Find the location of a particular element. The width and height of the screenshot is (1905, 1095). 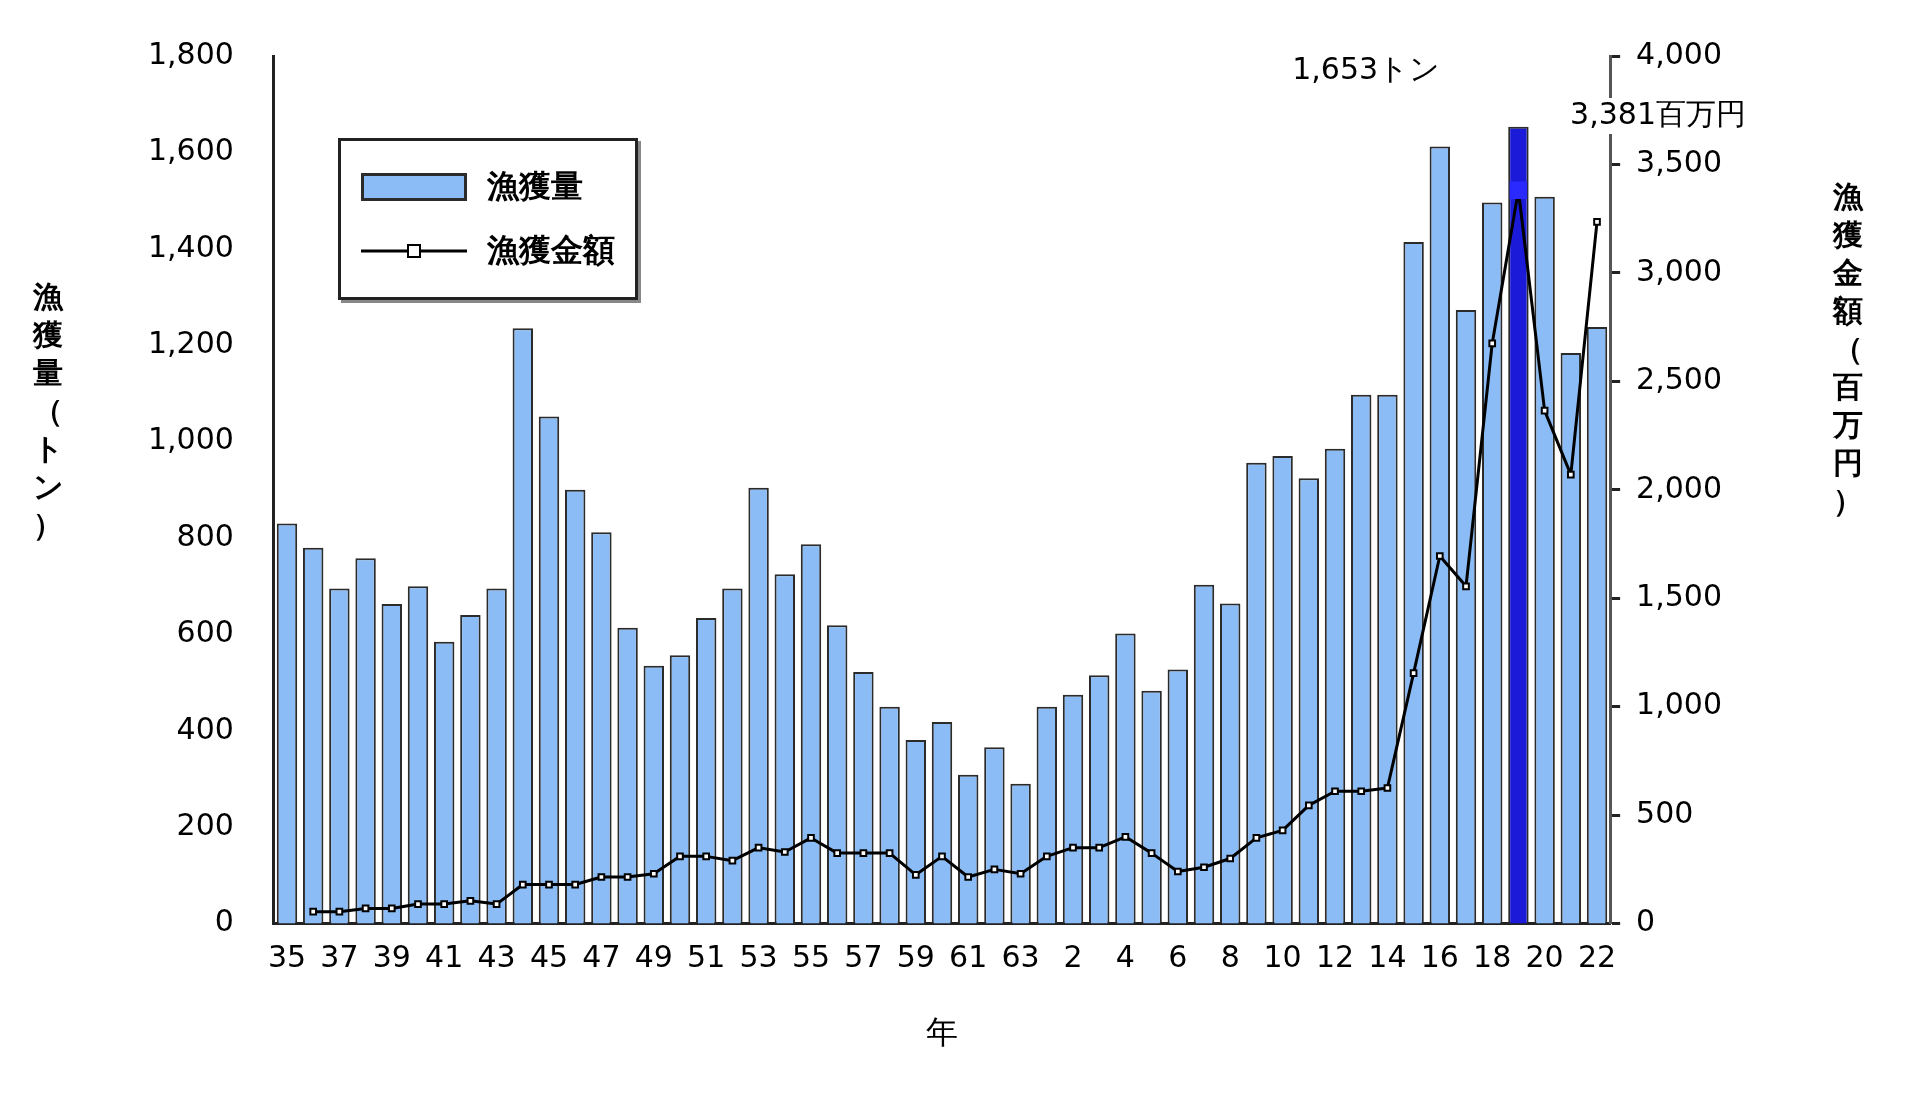

x-tick-label: 16 is located at coordinates (1439, 957).